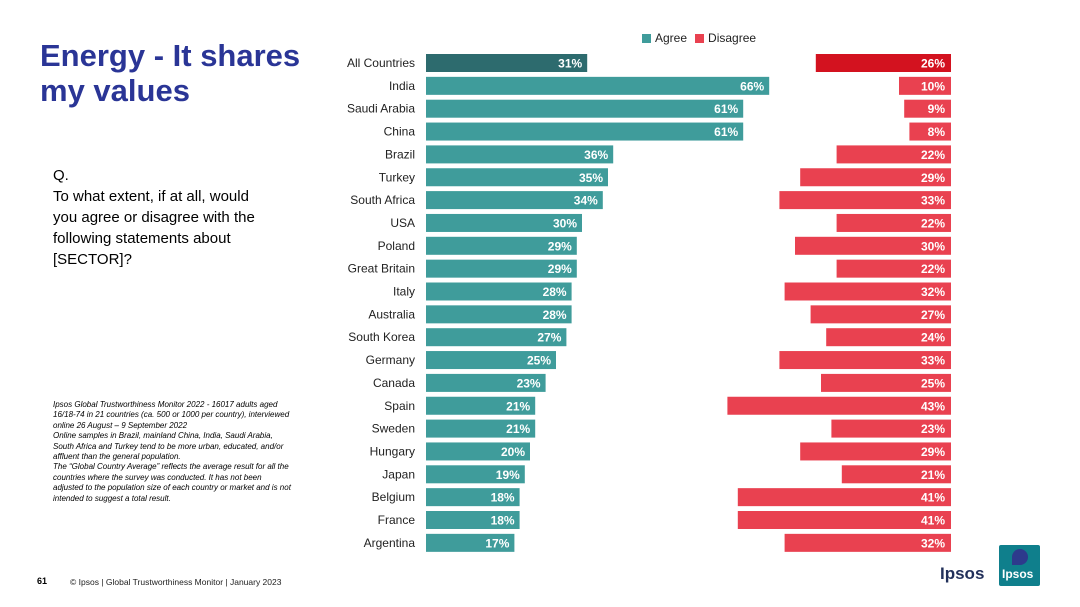  Describe the element at coordinates (1020, 557) in the screenshot. I see `logo-bubble-icon` at that location.